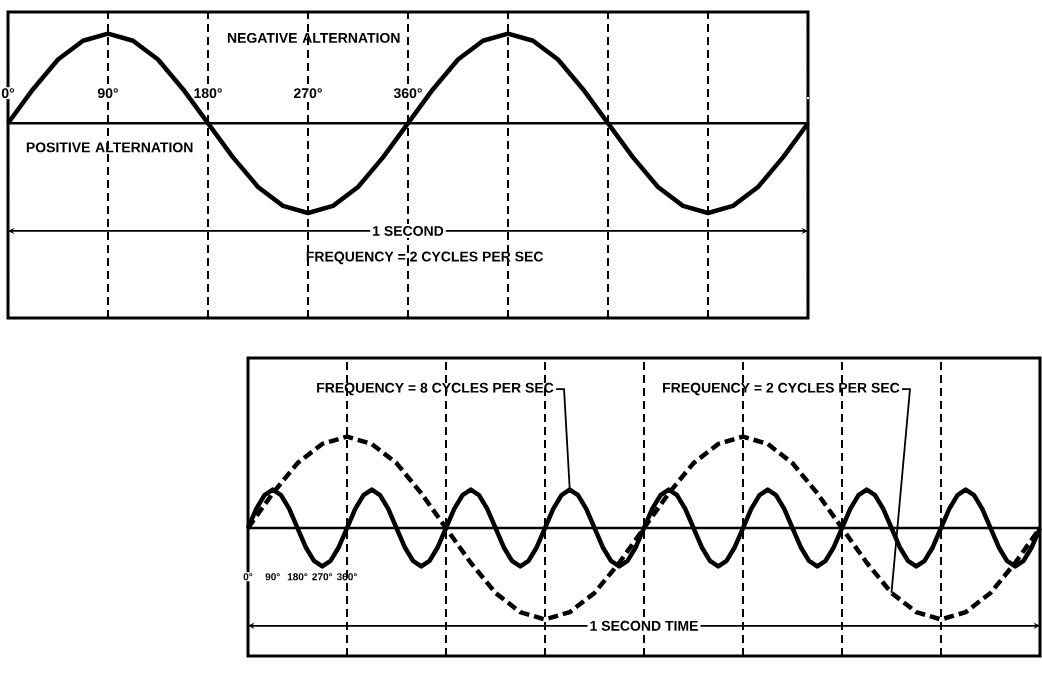 Image resolution: width=1042 pixels, height=675 pixels. Describe the element at coordinates (644, 625) in the screenshot. I see `text: 1 SECOND TIME` at that location.